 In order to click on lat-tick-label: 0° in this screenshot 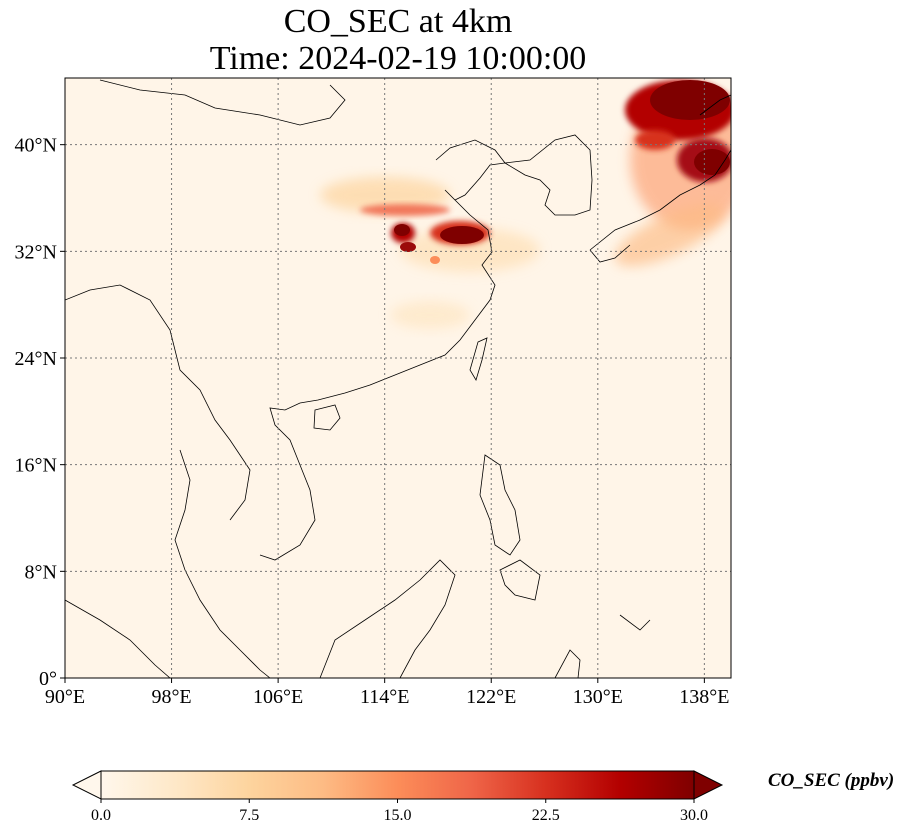, I will do `click(48, 679)`.